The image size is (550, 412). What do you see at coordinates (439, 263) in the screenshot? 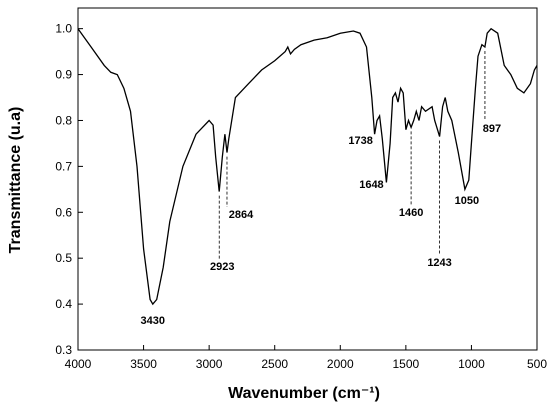
I see `peak-label: 1243` at bounding box center [439, 263].